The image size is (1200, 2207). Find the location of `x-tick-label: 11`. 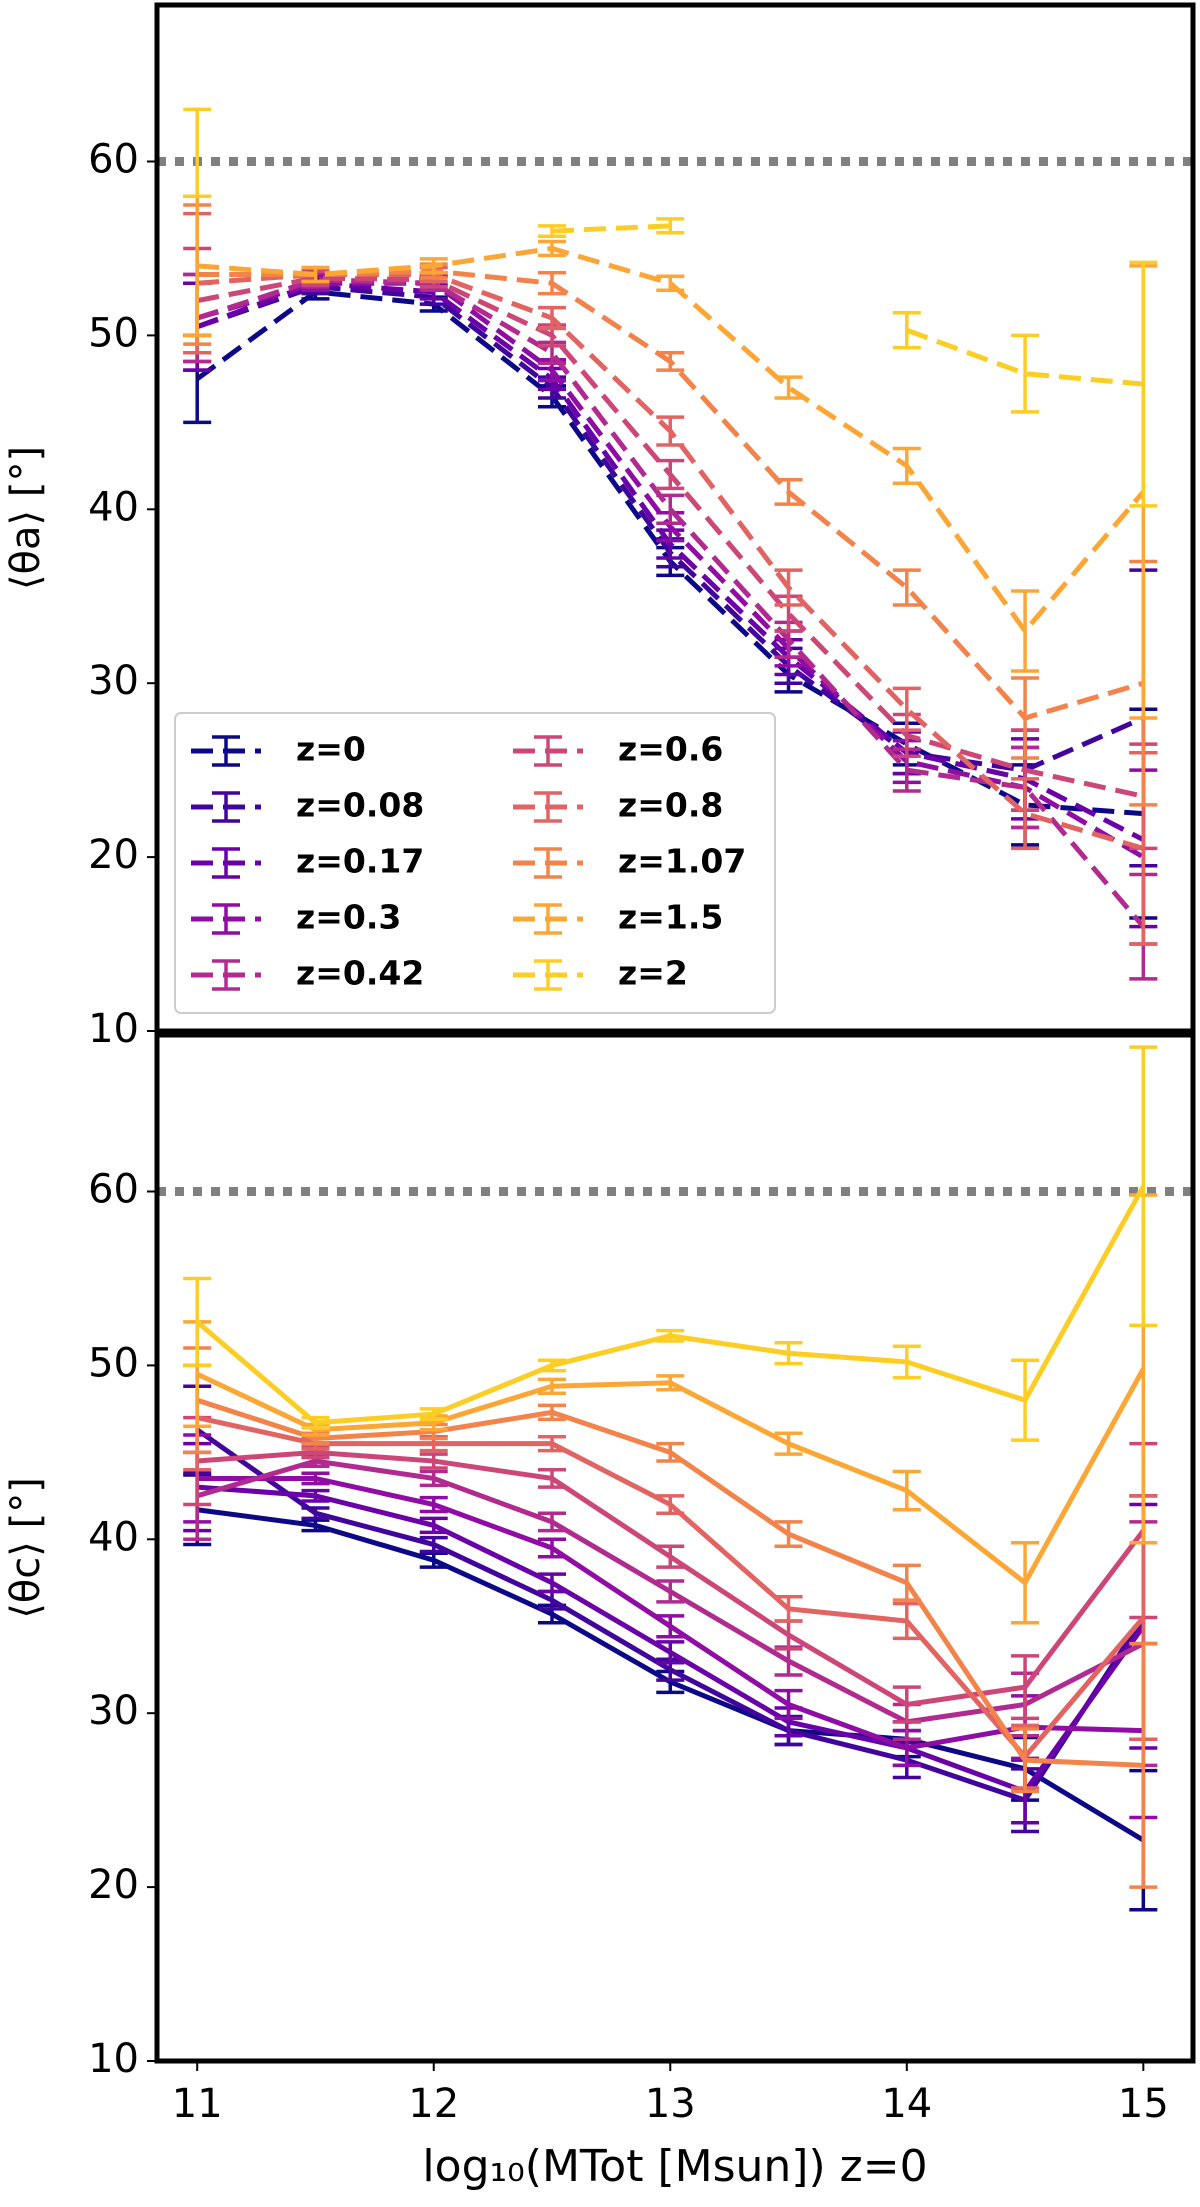

x-tick-label: 11 is located at coordinates (197, 2104).